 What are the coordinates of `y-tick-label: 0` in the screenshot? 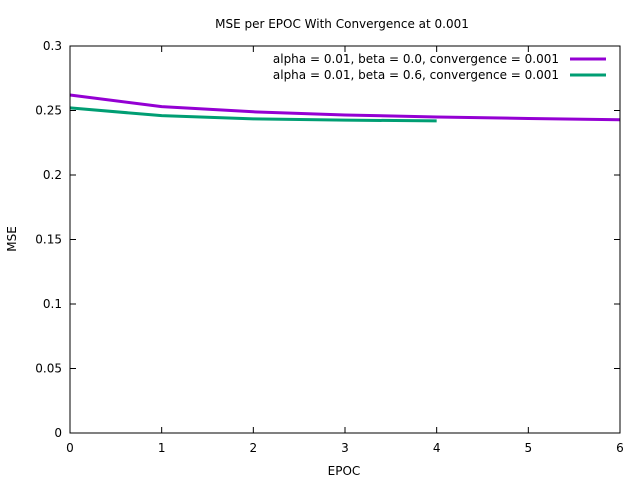 It's located at (58, 433).